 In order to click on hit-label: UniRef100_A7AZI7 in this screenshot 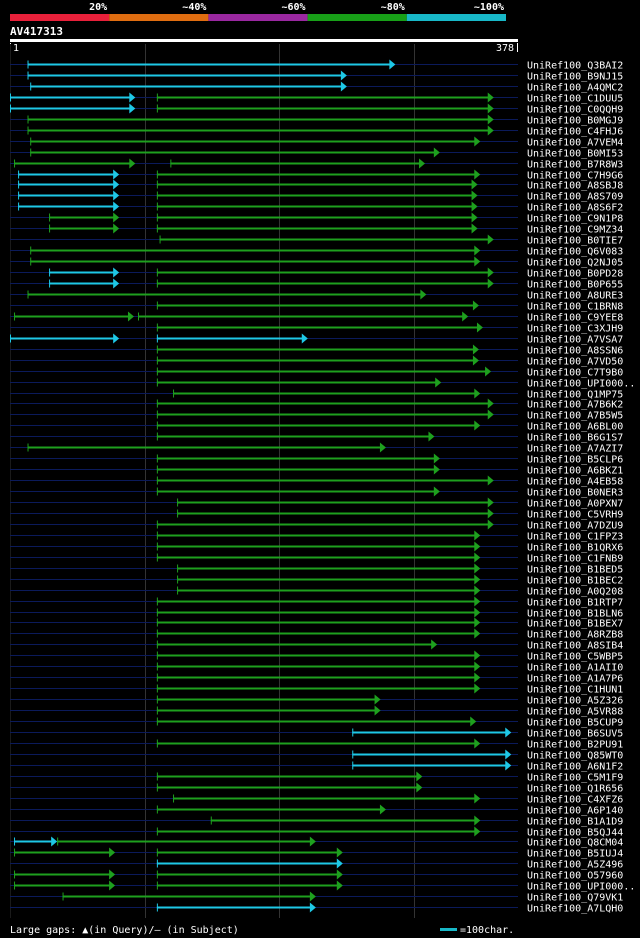, I will do `click(575, 449)`.